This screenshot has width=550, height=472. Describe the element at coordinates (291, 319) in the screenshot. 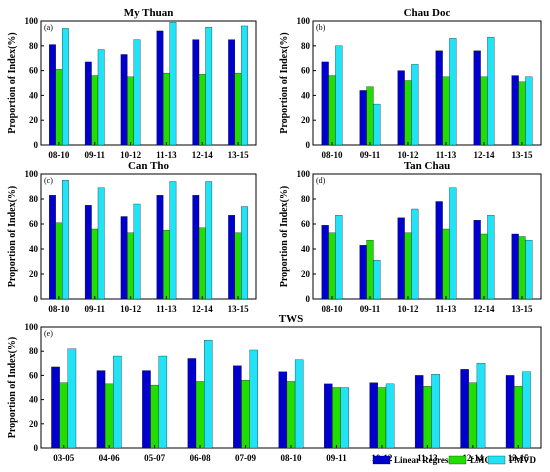

I see `chart-title: TWS` at that location.